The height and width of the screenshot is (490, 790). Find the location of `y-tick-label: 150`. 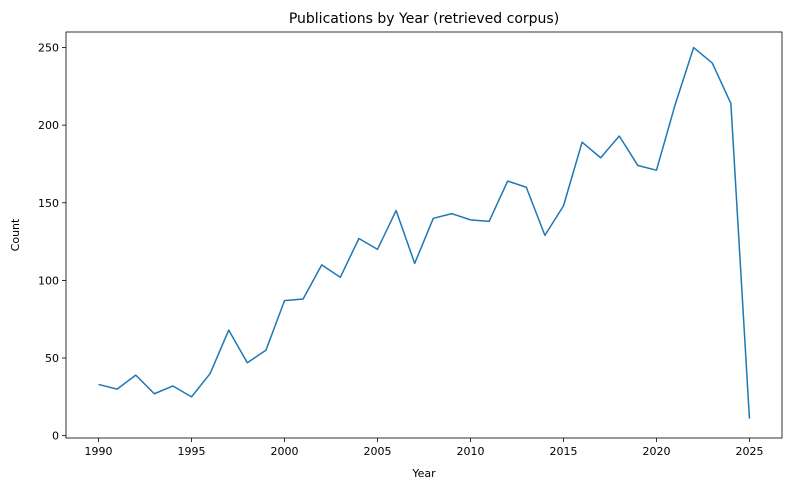

y-tick-label: 150 is located at coordinates (48, 203).